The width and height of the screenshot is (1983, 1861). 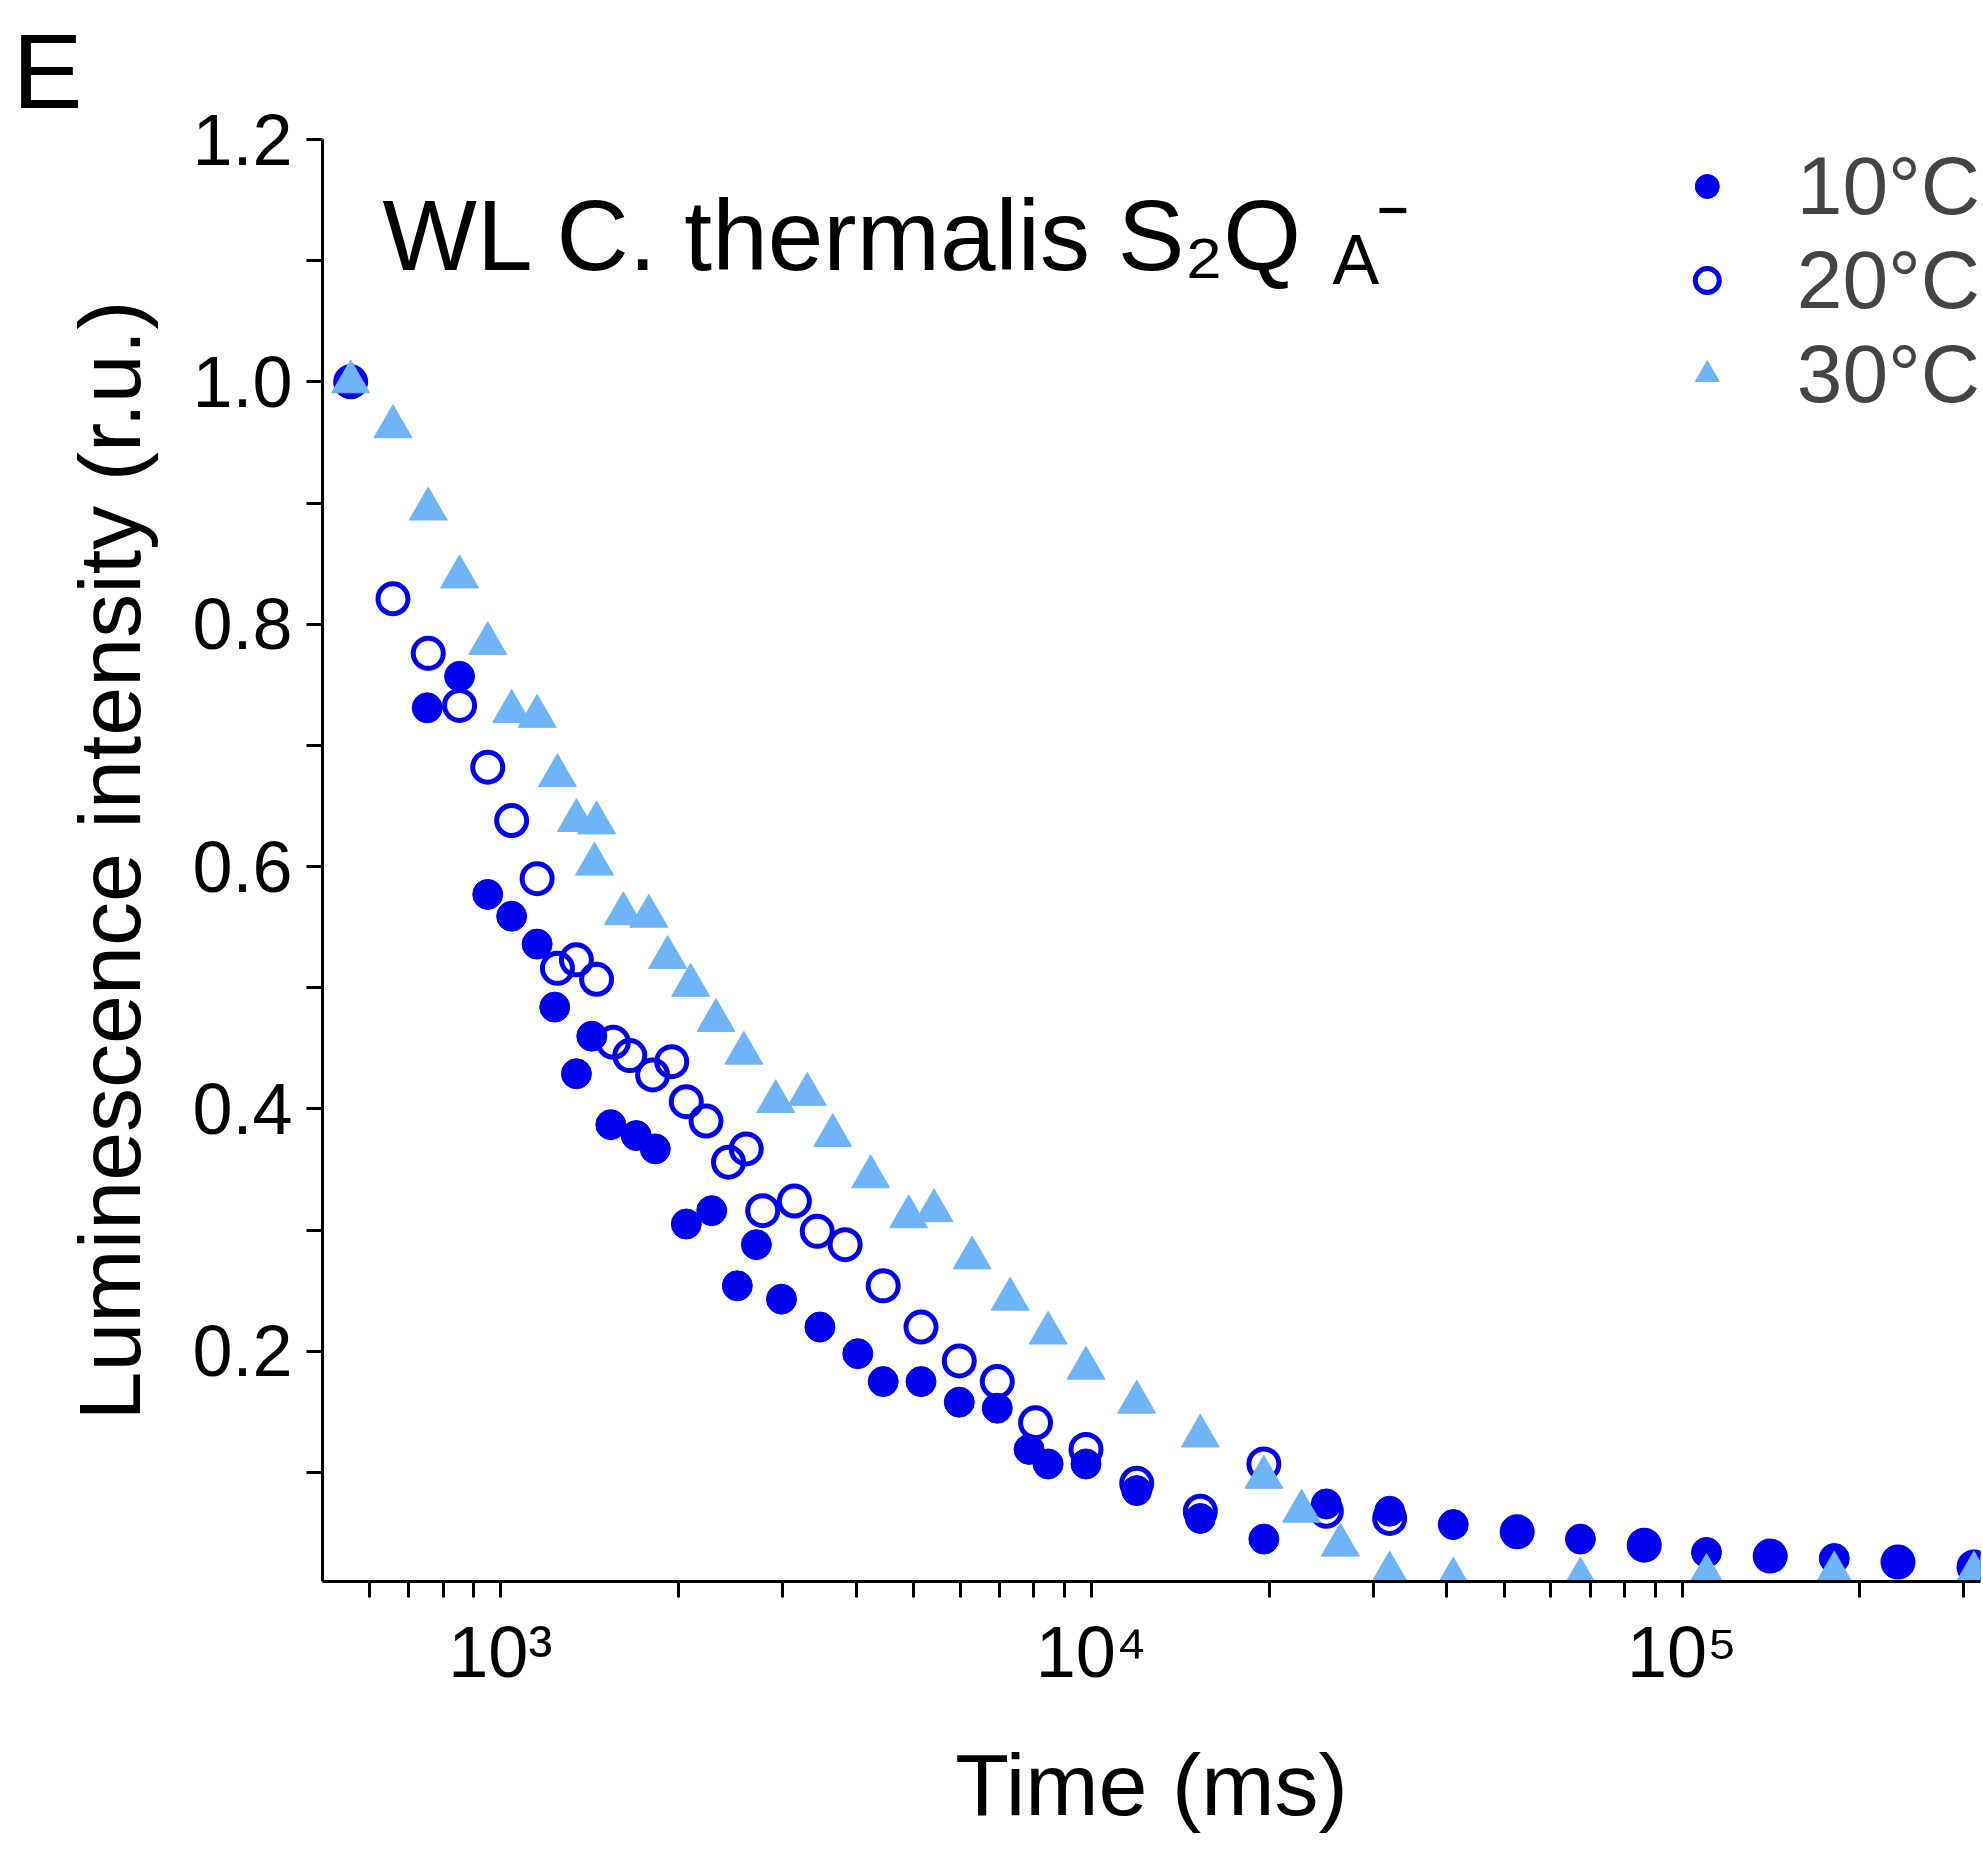 What do you see at coordinates (1888, 186) in the screenshot?
I see `legend-label: 10°C` at bounding box center [1888, 186].